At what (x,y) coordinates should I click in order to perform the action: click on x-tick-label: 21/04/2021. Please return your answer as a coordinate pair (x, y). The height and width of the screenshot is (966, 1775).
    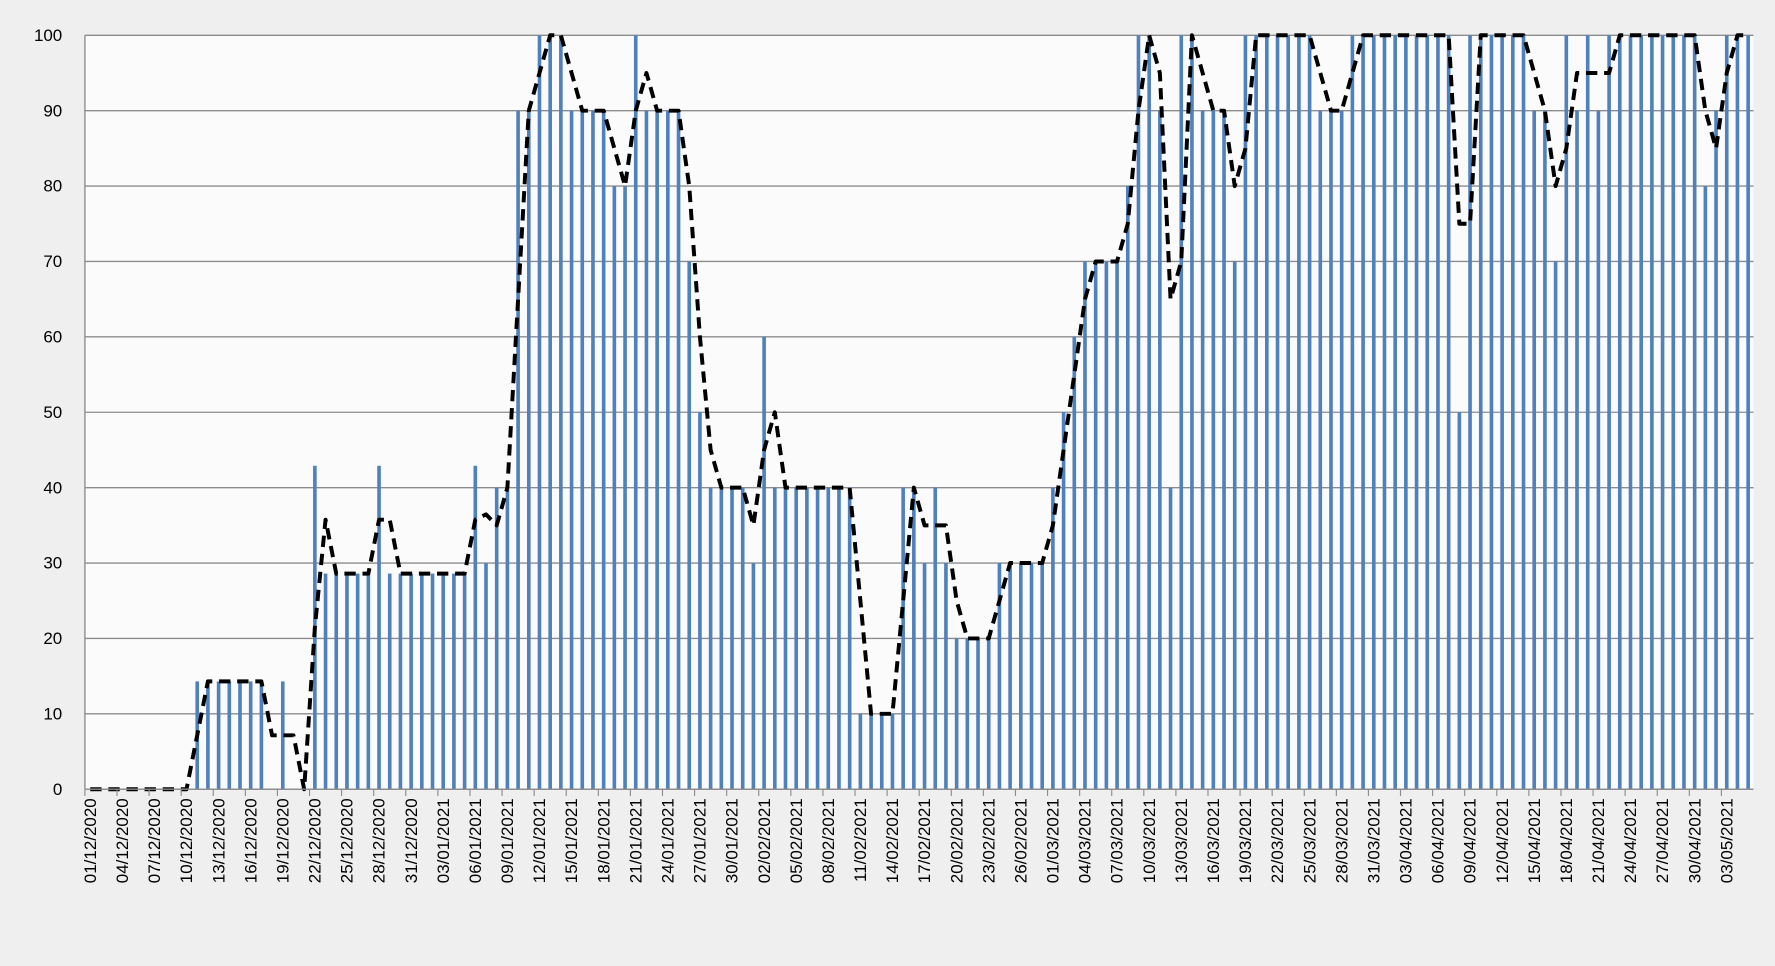
    Looking at the image, I should click on (1598, 840).